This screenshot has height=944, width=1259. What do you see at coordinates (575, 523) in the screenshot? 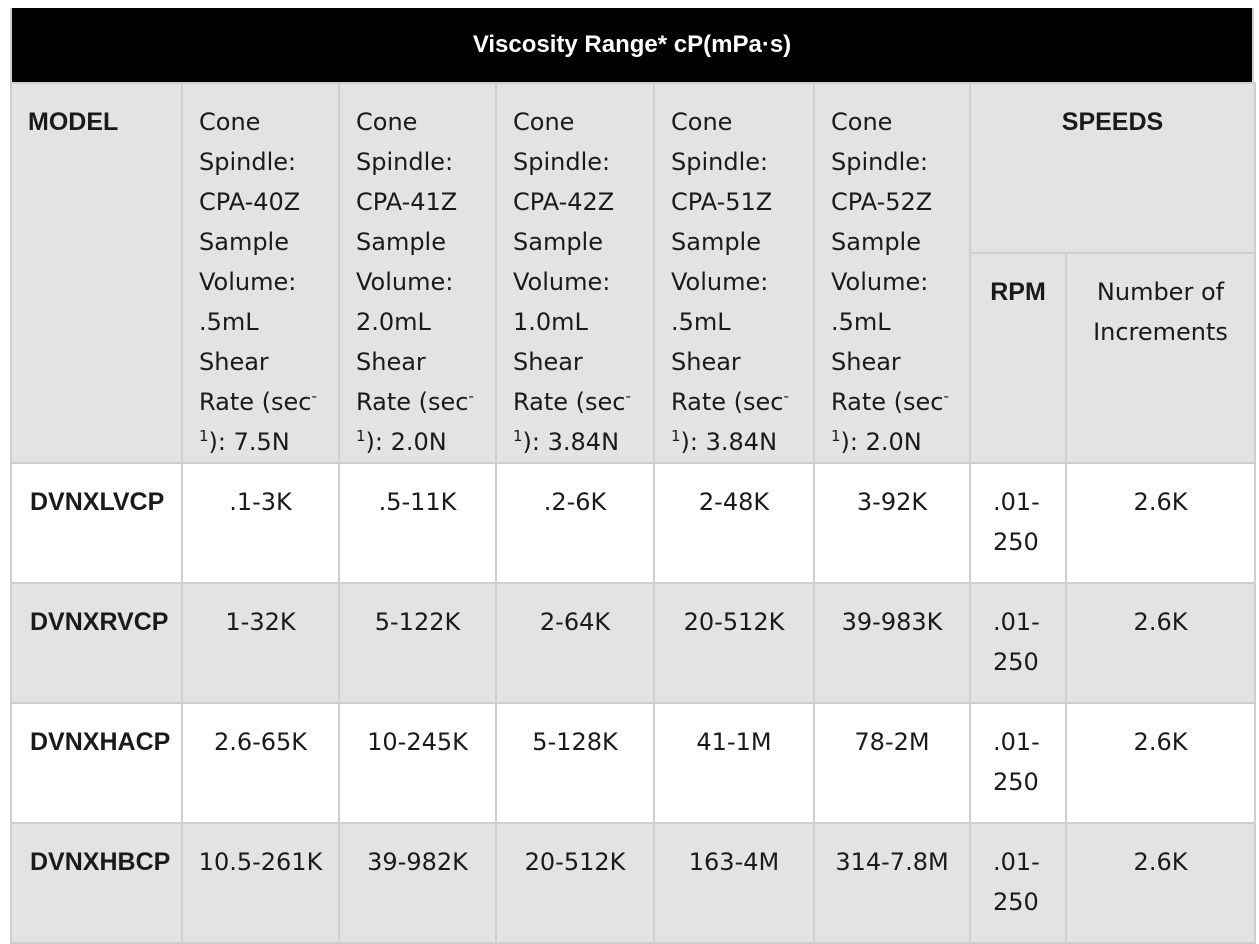
I see `range-cell: .2-6K` at bounding box center [575, 523].